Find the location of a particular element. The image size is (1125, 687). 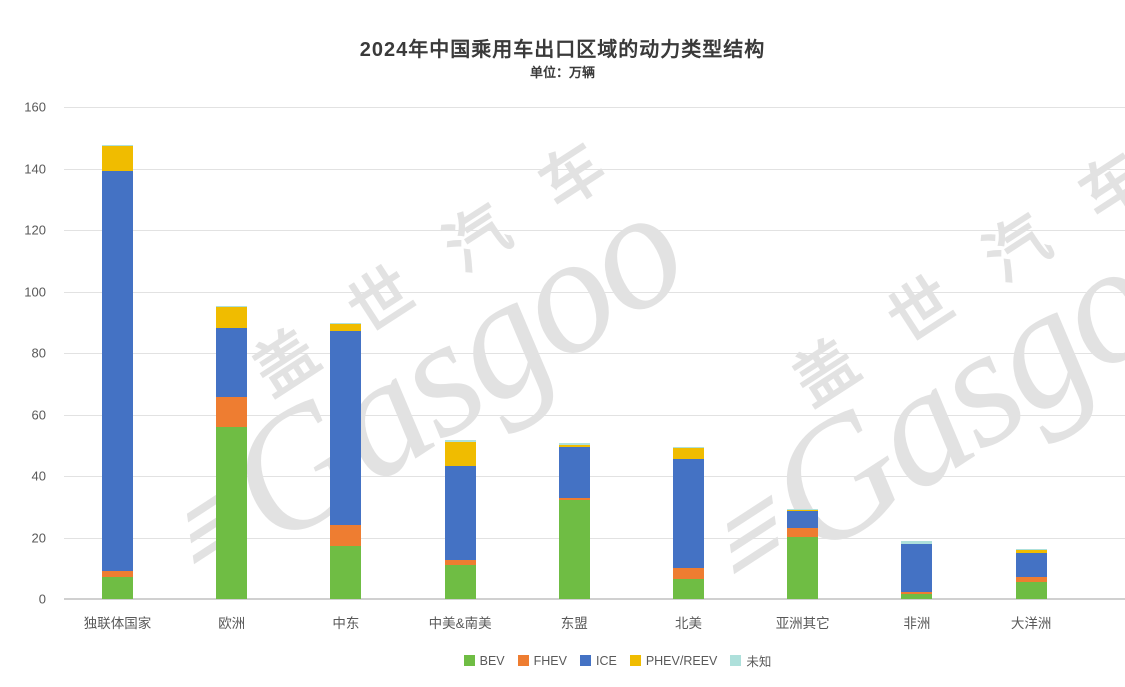

bar-segment-未知-独联体国家 is located at coordinates (117, 145).